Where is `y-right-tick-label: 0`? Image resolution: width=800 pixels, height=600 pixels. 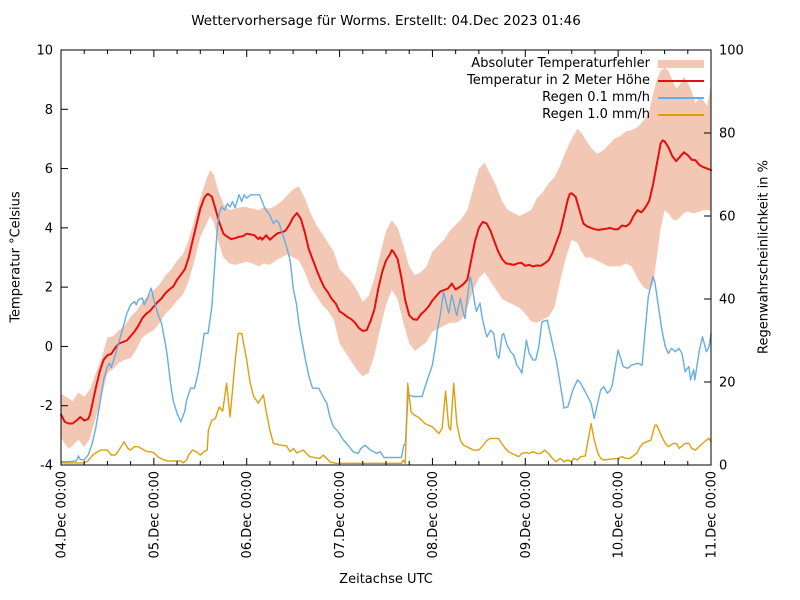
y-right-tick-label: 0 is located at coordinates (723, 466).